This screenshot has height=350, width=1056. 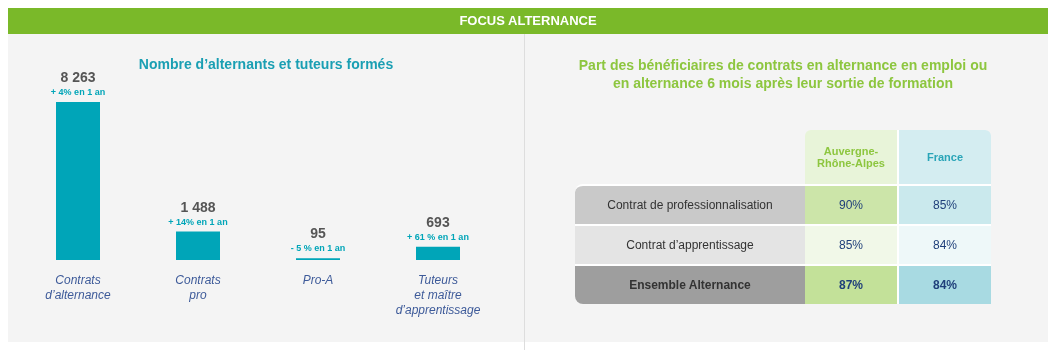 What do you see at coordinates (438, 236) in the screenshot?
I see `annotation: + 61 % en 1 an` at bounding box center [438, 236].